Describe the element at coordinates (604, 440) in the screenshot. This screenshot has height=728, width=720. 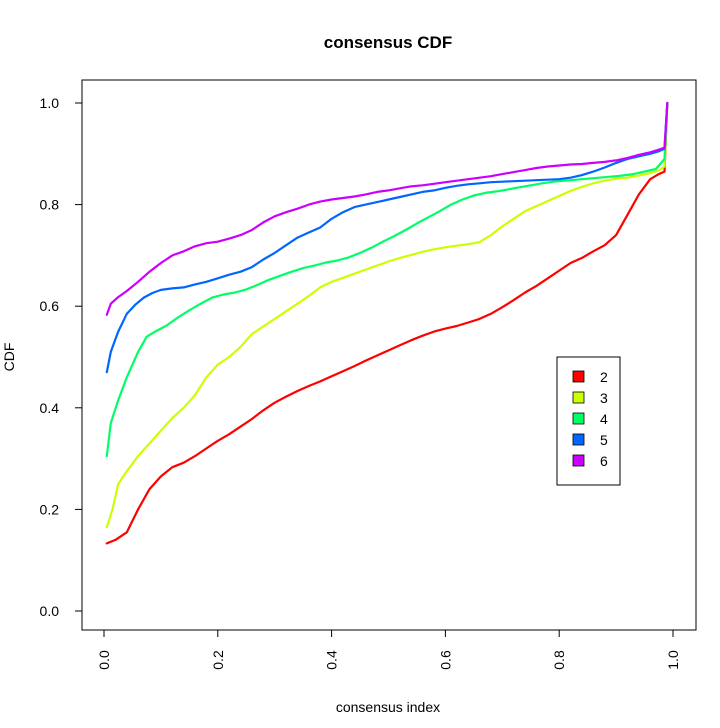
I see `legend-label-5: 5` at that location.